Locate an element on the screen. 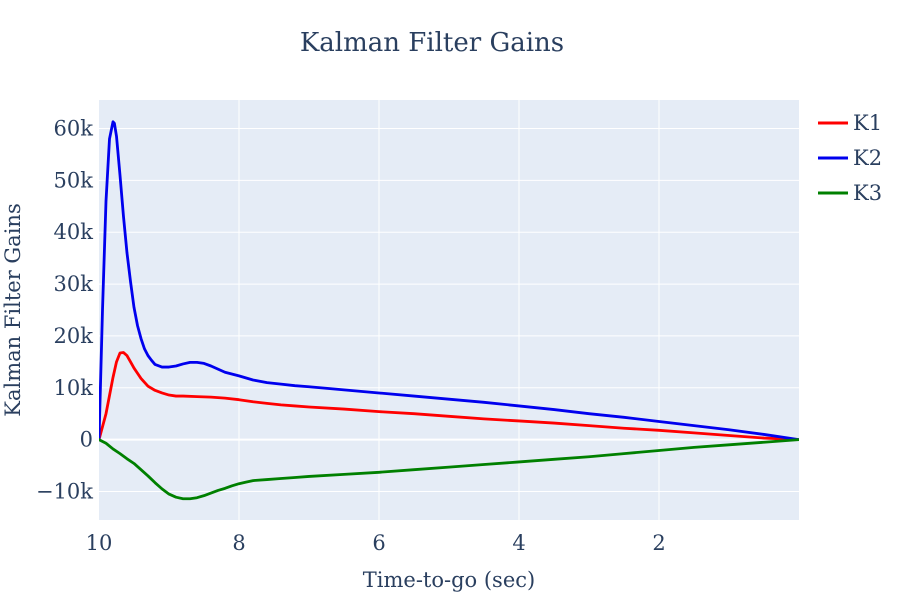 The width and height of the screenshot is (900, 600). y-tick-label: 20k is located at coordinates (74, 336).